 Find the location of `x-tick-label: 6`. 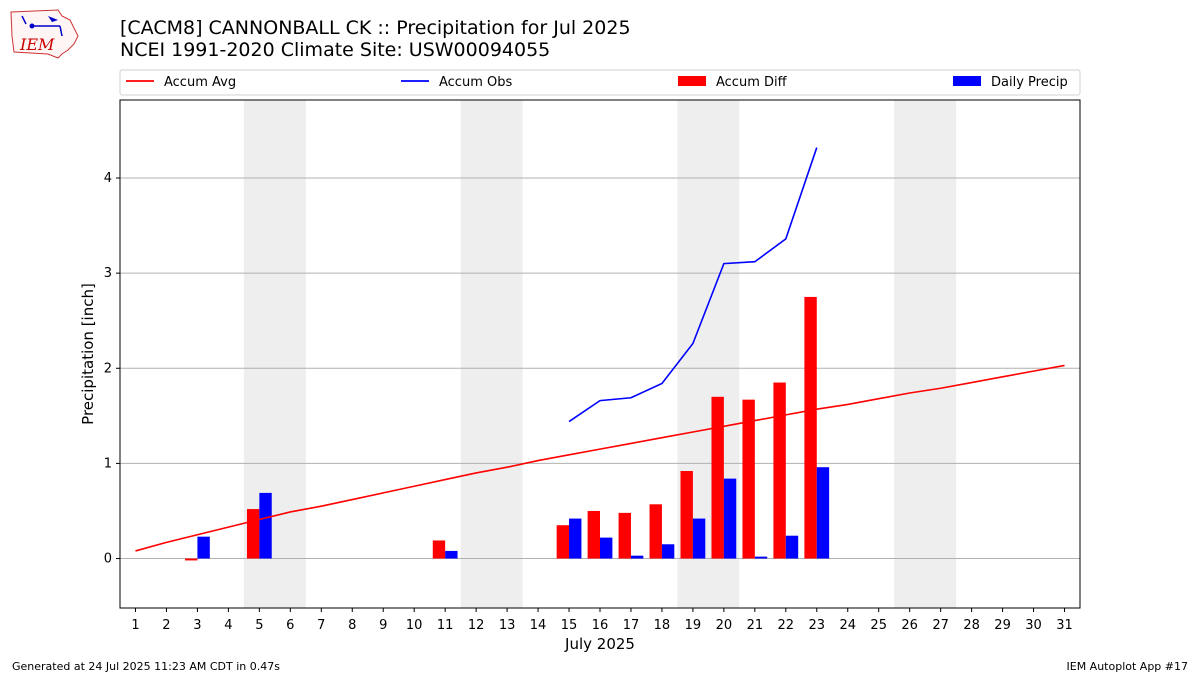

x-tick-label: 6 is located at coordinates (290, 625).